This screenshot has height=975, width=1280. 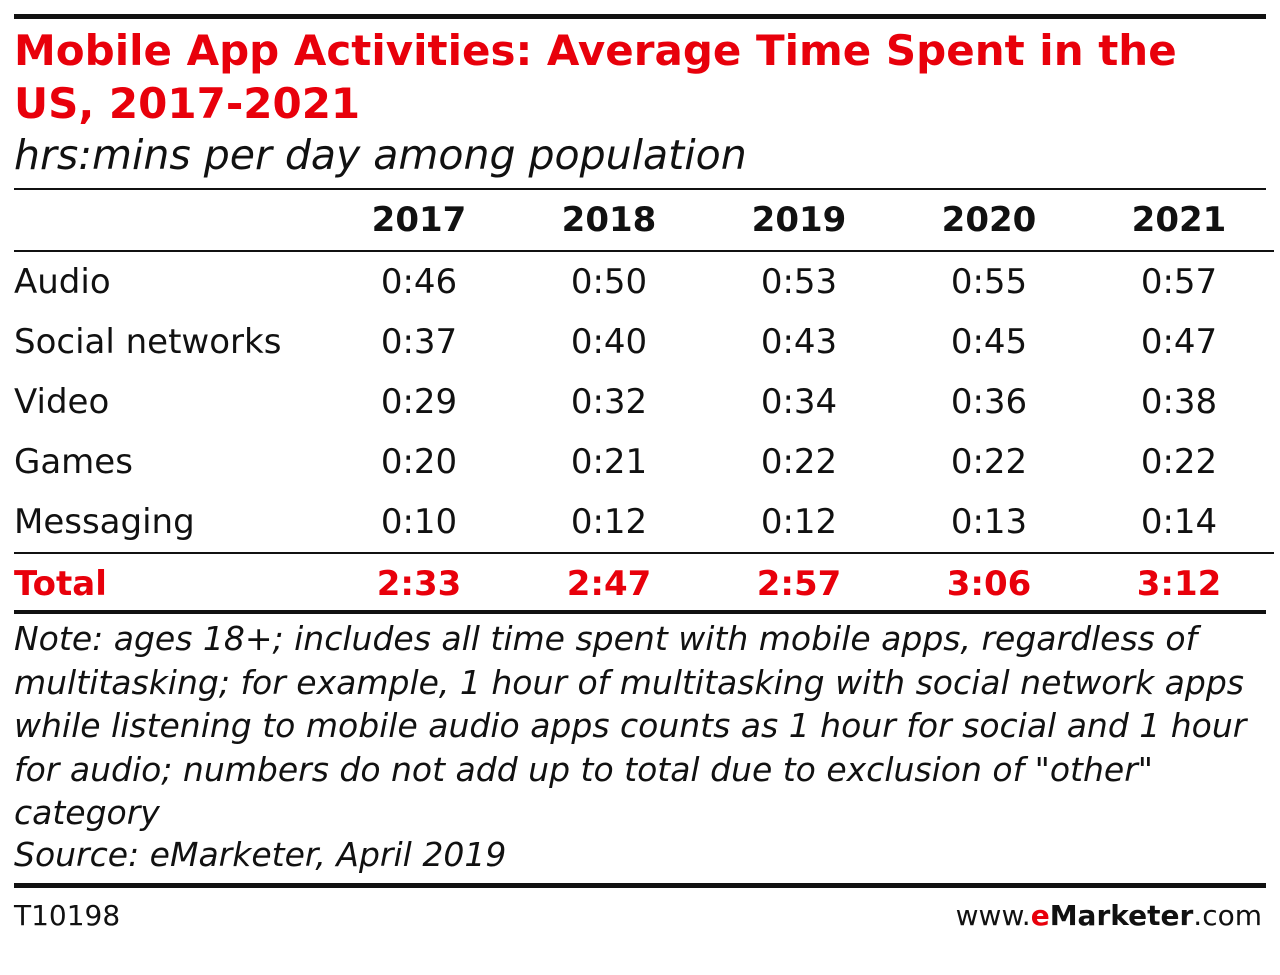 I want to click on table-top-rule, so click(x=640, y=189).